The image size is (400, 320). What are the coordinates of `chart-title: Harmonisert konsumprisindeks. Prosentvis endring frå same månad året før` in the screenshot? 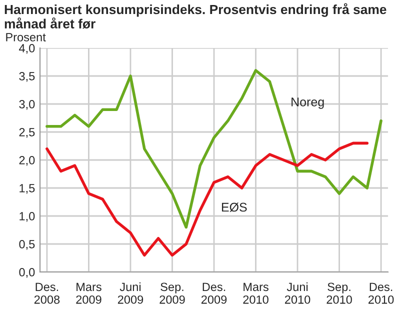 It's located at (195, 16).